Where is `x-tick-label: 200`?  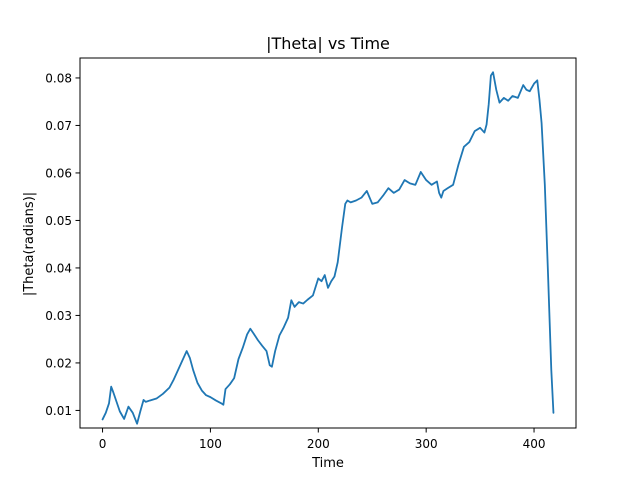
x-tick-label: 200 is located at coordinates (318, 444).